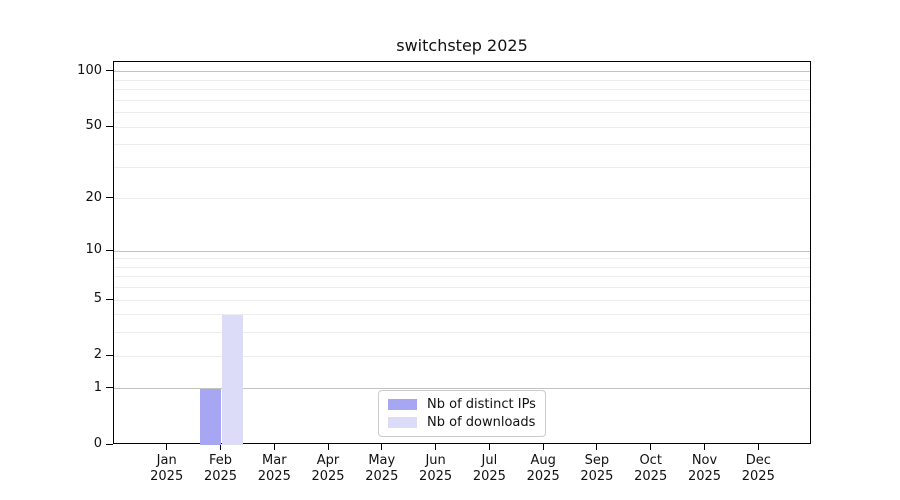 The height and width of the screenshot is (500, 900). Describe the element at coordinates (704, 468) in the screenshot. I see `x-tick-label-nov: Nov 2025` at that location.